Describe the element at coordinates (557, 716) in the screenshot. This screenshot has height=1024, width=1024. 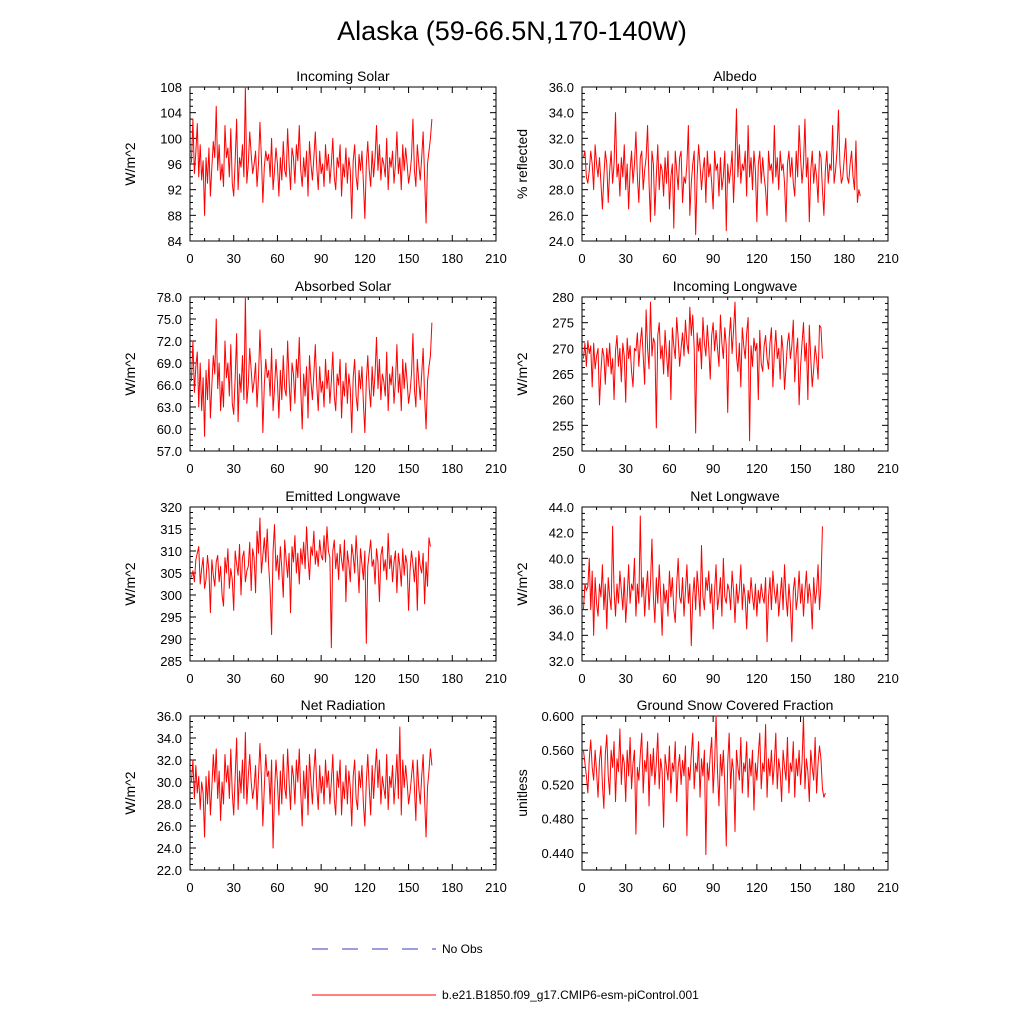
I see `y-tick-label: 0.600` at that location.